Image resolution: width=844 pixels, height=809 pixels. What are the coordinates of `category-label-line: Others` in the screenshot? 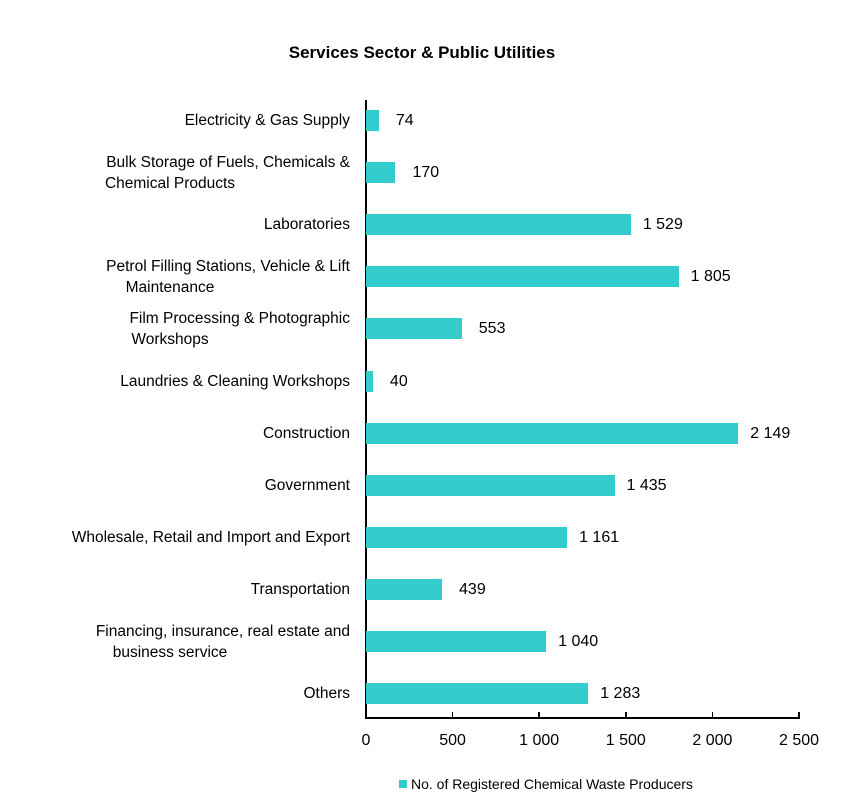 It's located at (326, 694).